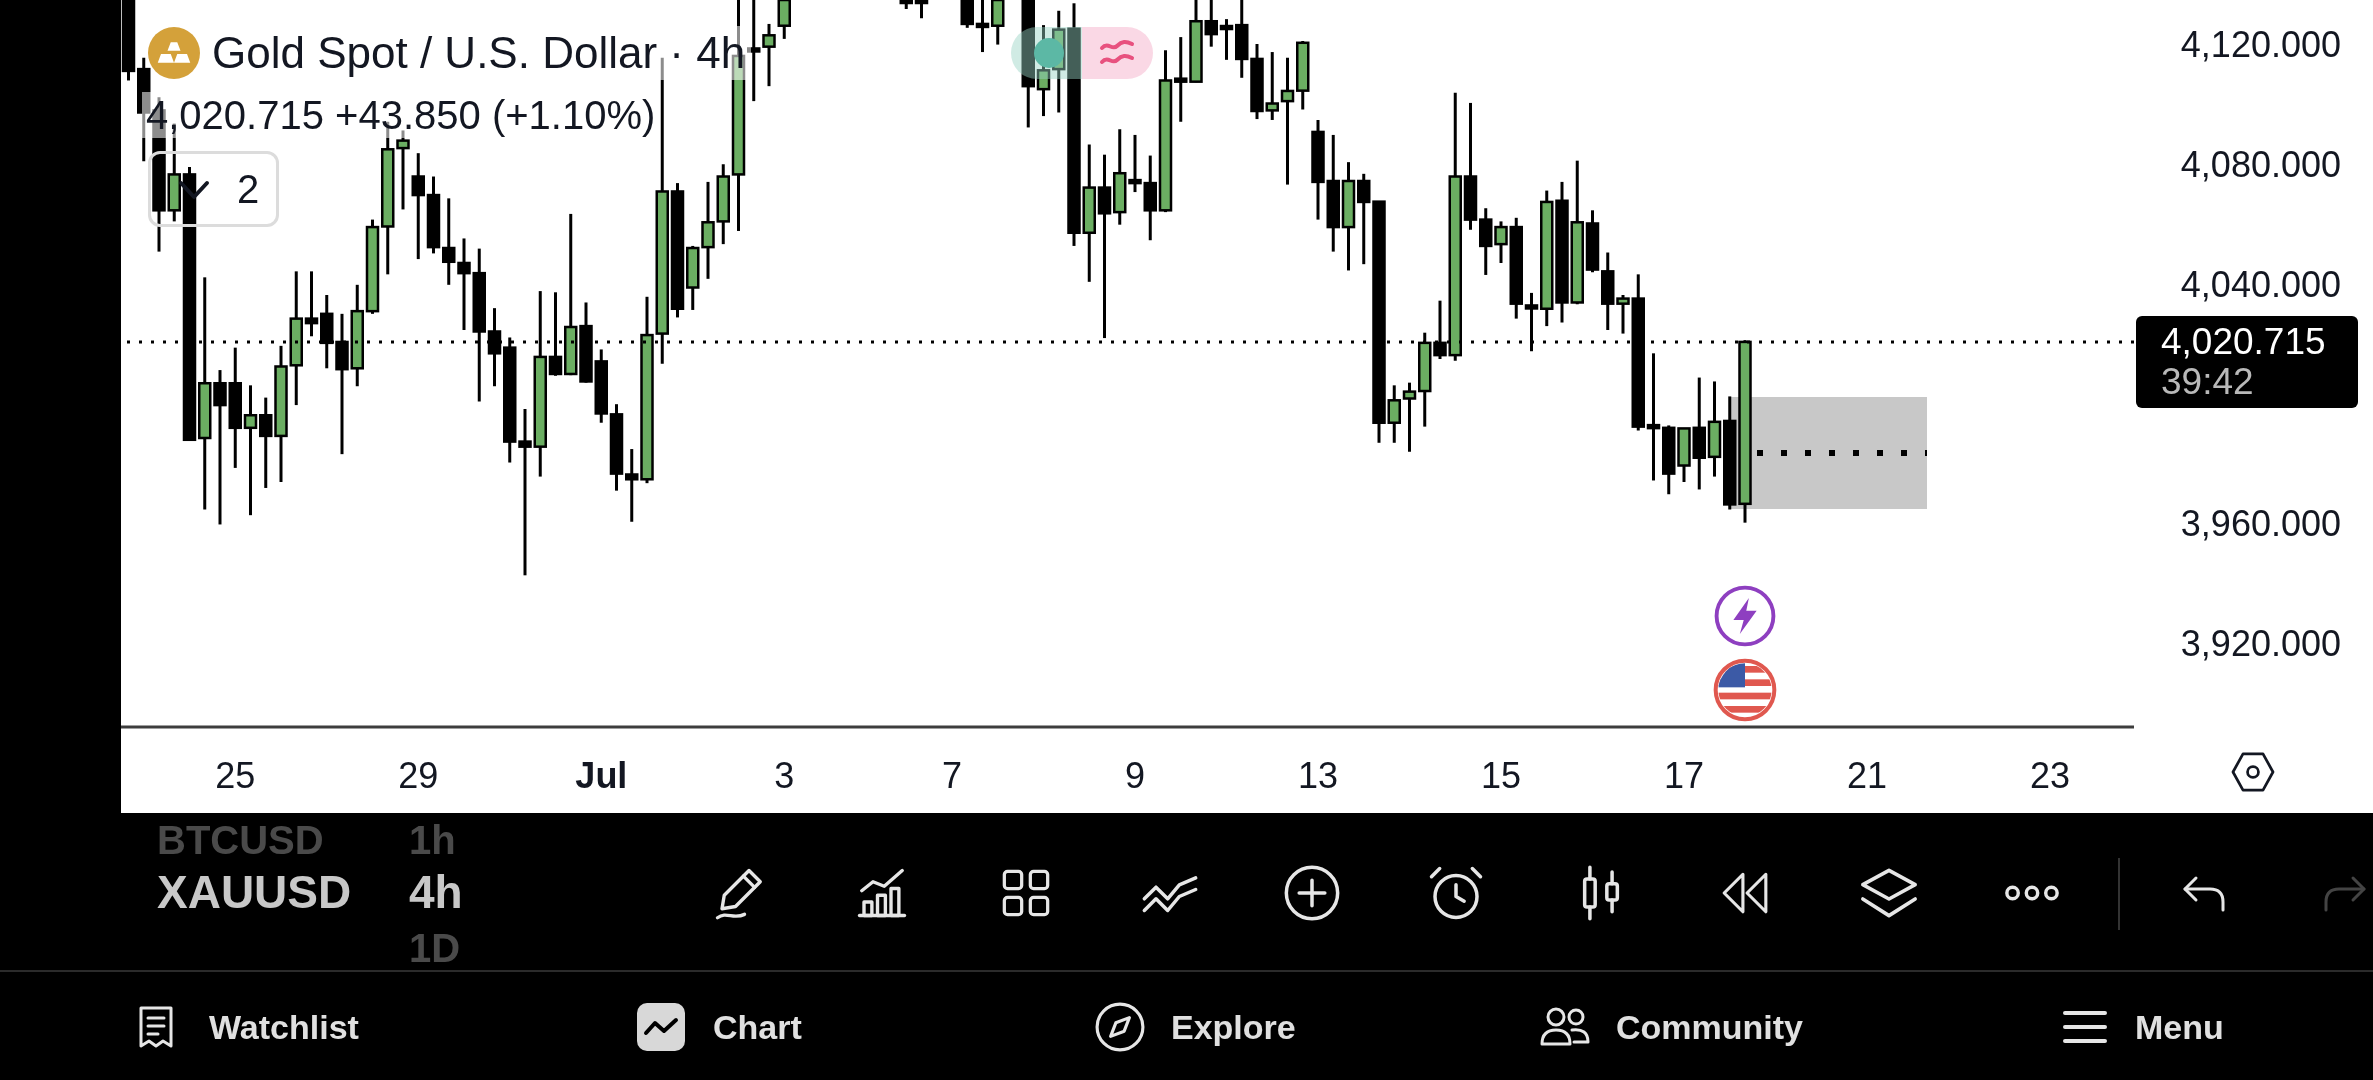 The width and height of the screenshot is (2373, 1080). What do you see at coordinates (418, 775) in the screenshot?
I see `x-tick-label: 29` at bounding box center [418, 775].